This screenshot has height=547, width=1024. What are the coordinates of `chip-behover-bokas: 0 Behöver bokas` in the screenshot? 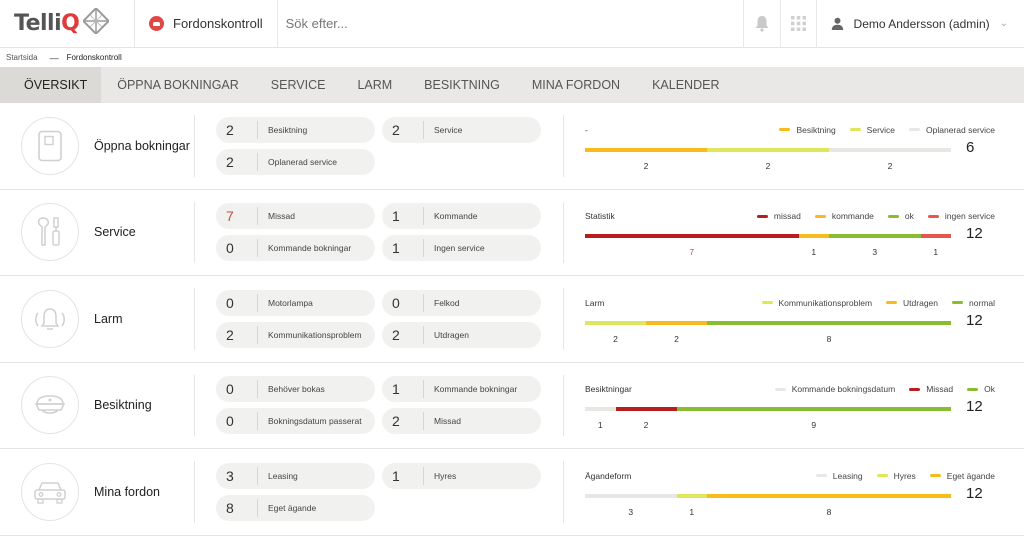 It's located at (295, 389).